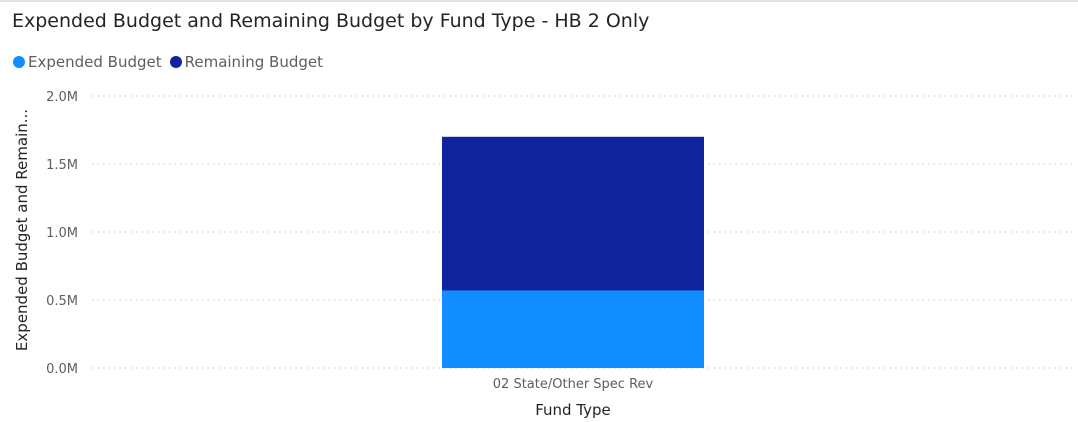 This screenshot has height=422, width=1078. I want to click on y-tick-label: 0.5M, so click(62, 301).